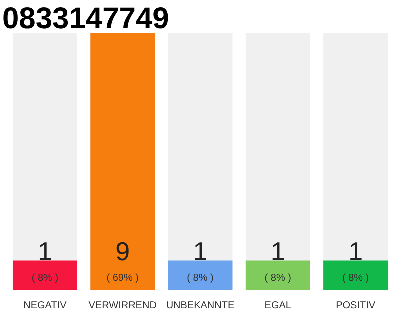 This screenshot has height=320, width=410. What do you see at coordinates (356, 306) in the screenshot?
I see `x-tick-label: POSITIV` at bounding box center [356, 306].